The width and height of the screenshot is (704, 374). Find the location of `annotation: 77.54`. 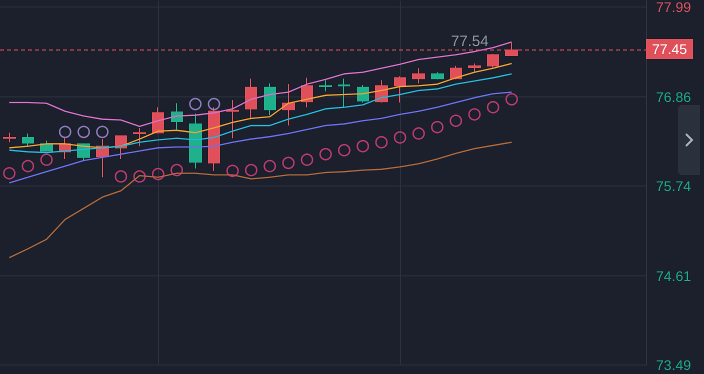

annotation: 77.54 is located at coordinates (470, 41).